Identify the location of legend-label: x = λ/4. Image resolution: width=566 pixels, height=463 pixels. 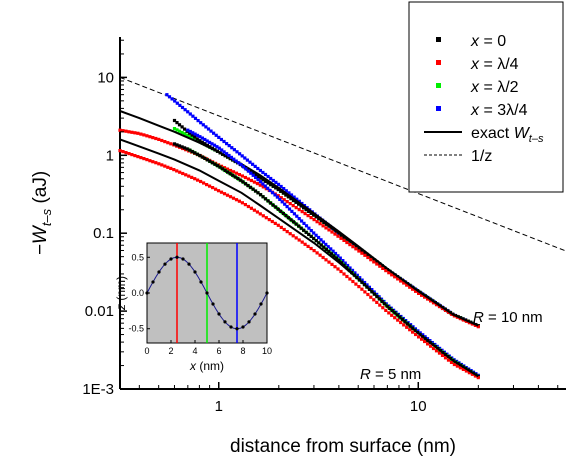
(494, 64).